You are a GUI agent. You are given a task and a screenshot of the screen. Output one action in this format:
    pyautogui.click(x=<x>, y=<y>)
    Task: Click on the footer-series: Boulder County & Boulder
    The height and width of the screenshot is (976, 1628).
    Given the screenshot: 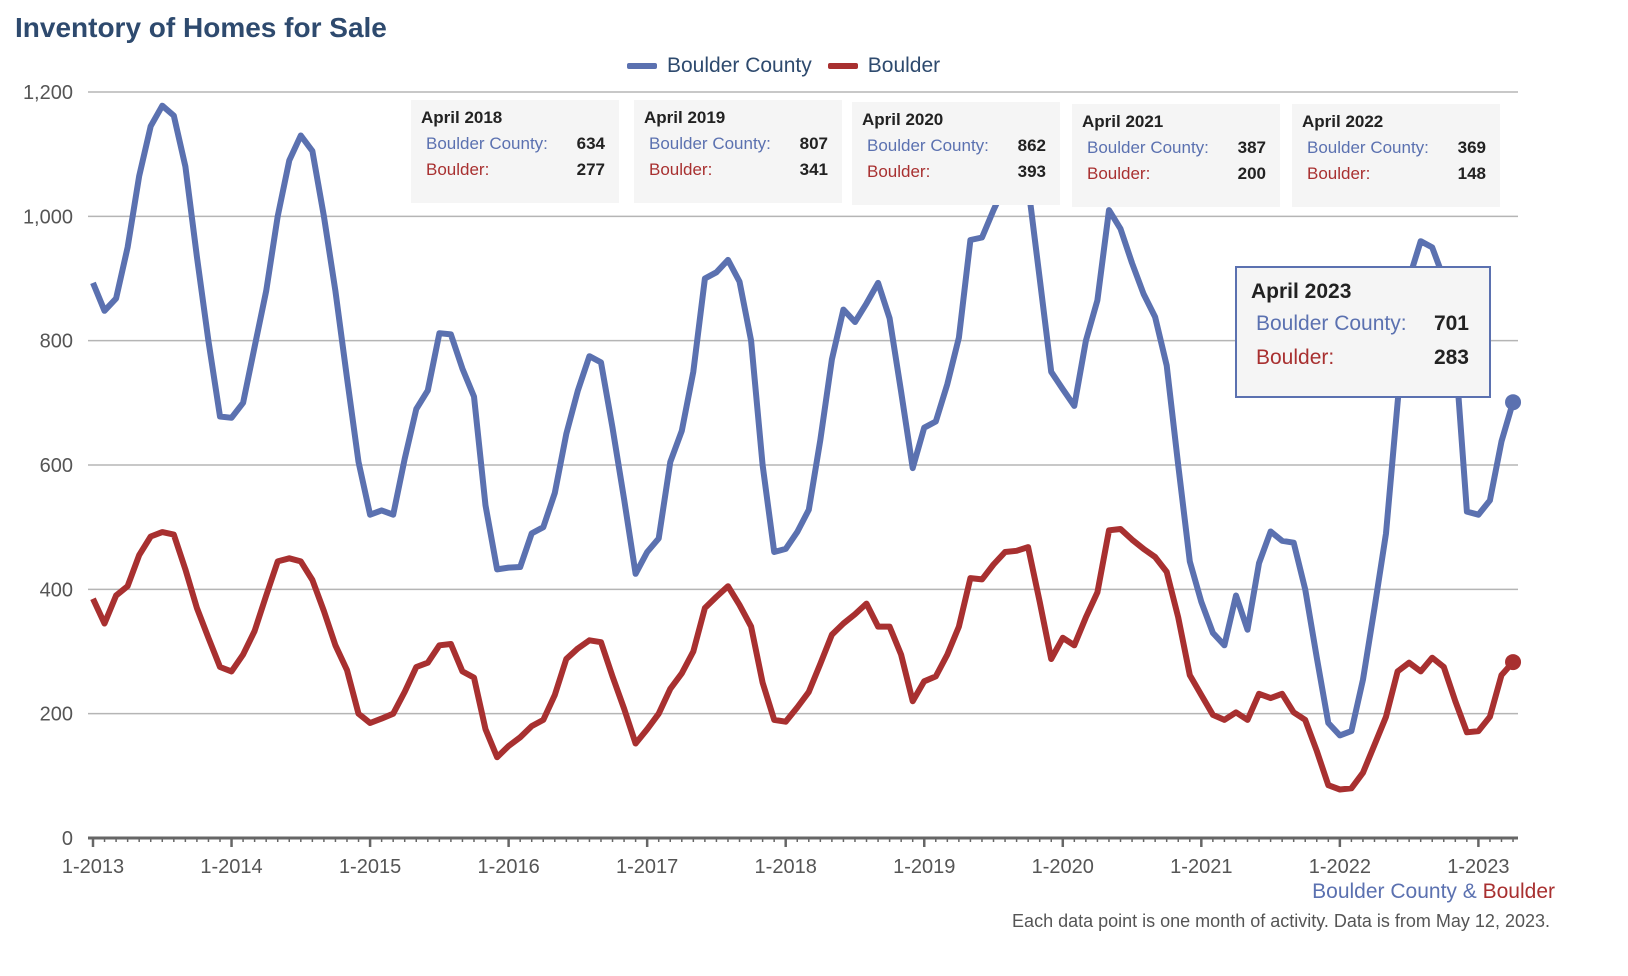 What is the action you would take?
    pyautogui.click(x=1433, y=892)
    